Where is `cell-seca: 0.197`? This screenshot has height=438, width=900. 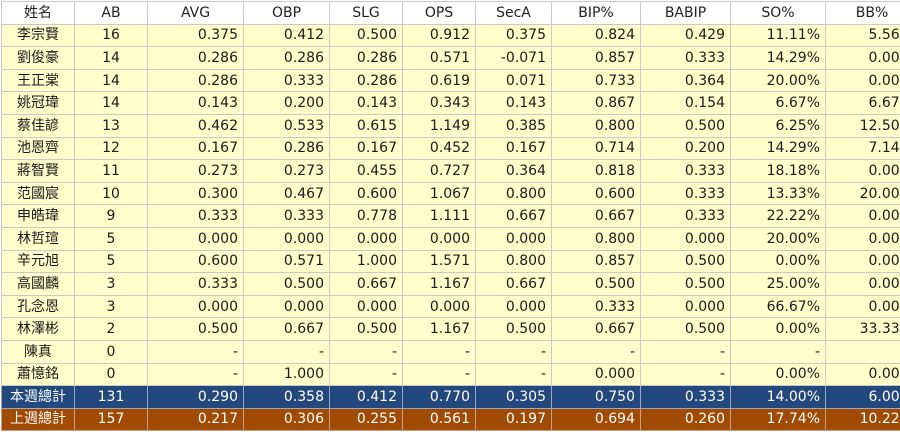
cell-seca: 0.197 is located at coordinates (513, 419).